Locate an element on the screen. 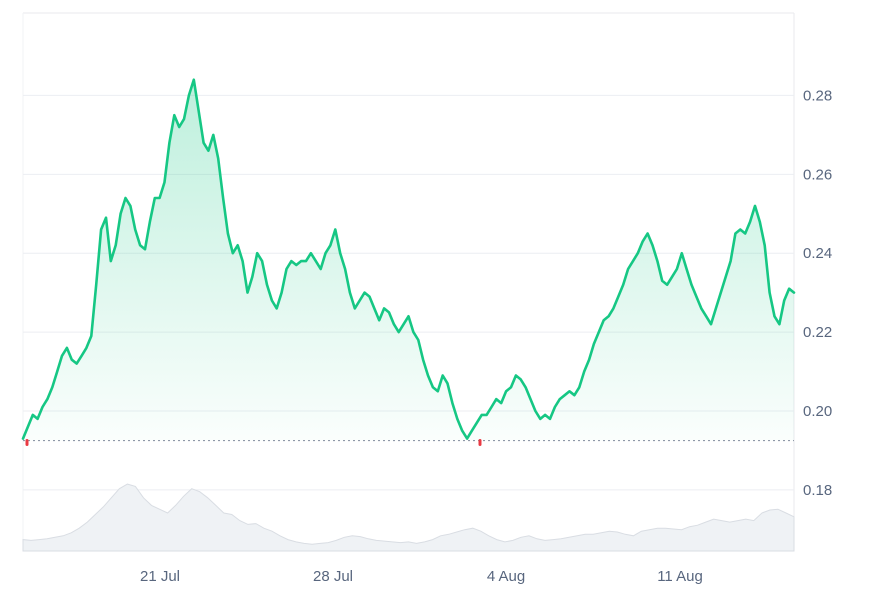  volume-layer is located at coordinates (408, 517).